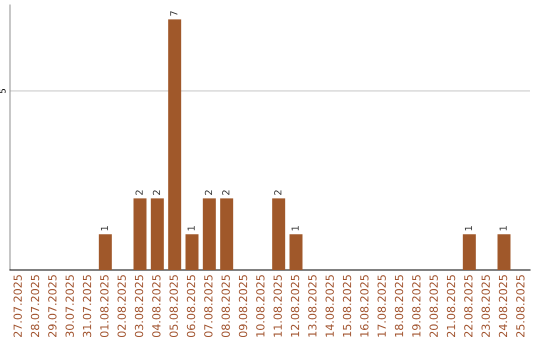 Image resolution: width=540 pixels, height=340 pixels. I want to click on x-tick-label: 01.08.2025, so click(104, 306).